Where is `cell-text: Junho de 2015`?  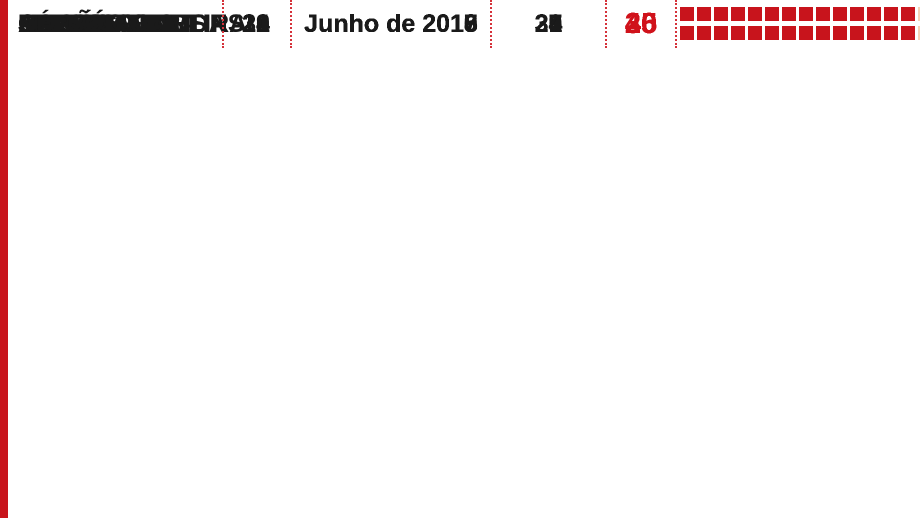 cell-text: Junho de 2015 is located at coordinates (391, 24).